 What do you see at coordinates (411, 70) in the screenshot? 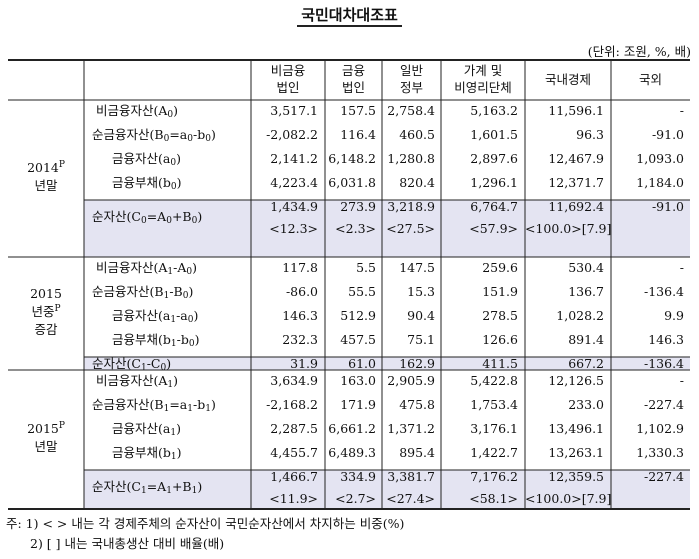
I see `column-header-2: 일반` at bounding box center [411, 70].